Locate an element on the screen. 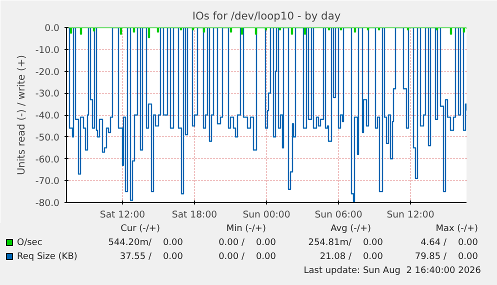 The image size is (497, 285). text: 544.20m/ 0.00 is located at coordinates (145, 243).